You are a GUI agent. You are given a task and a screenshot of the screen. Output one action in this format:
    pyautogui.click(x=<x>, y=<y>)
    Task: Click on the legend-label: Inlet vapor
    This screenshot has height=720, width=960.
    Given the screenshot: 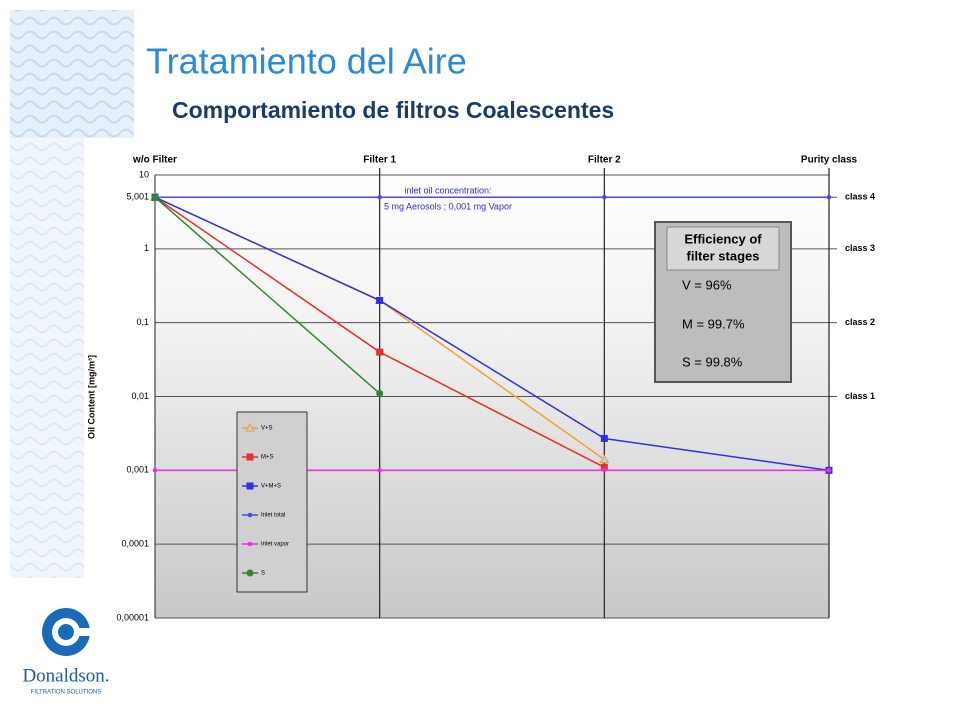 What is the action you would take?
    pyautogui.click(x=275, y=545)
    